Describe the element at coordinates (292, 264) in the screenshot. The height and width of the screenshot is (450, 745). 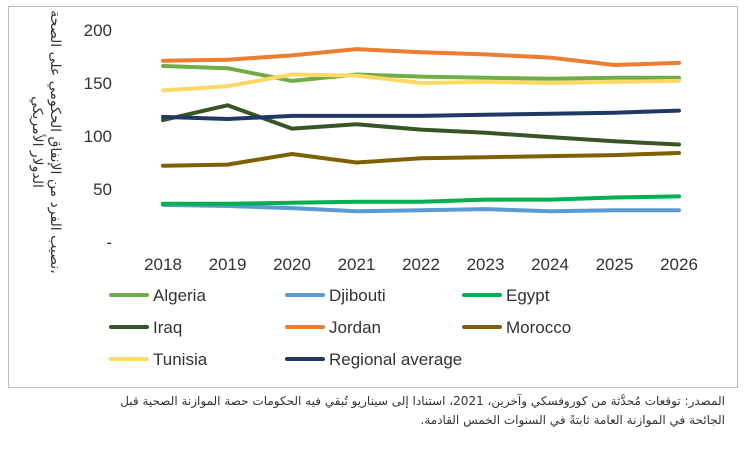
I see `x-tick-label: 2020` at that location.